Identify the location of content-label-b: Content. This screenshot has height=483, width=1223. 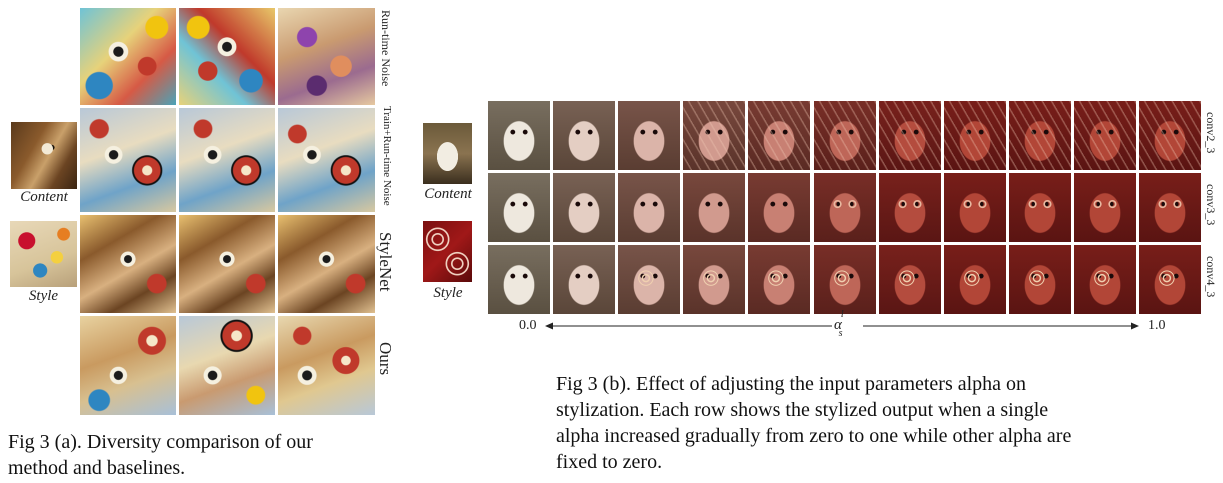
(448, 194).